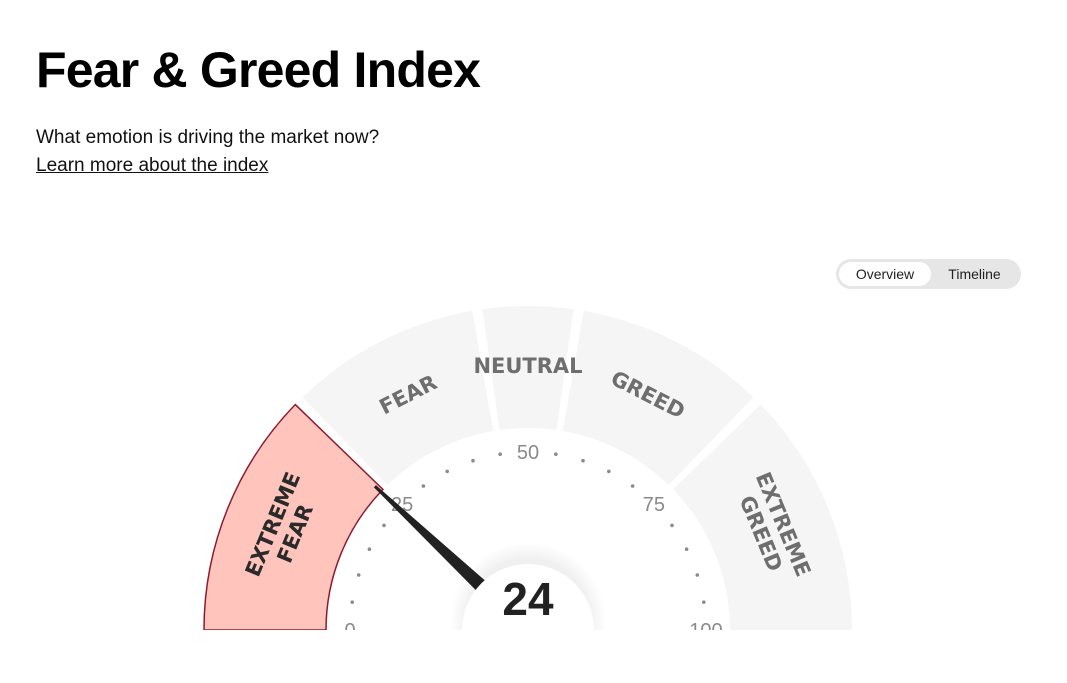  Describe the element at coordinates (398, 397) in the screenshot. I see `gauge-segment-fear` at that location.